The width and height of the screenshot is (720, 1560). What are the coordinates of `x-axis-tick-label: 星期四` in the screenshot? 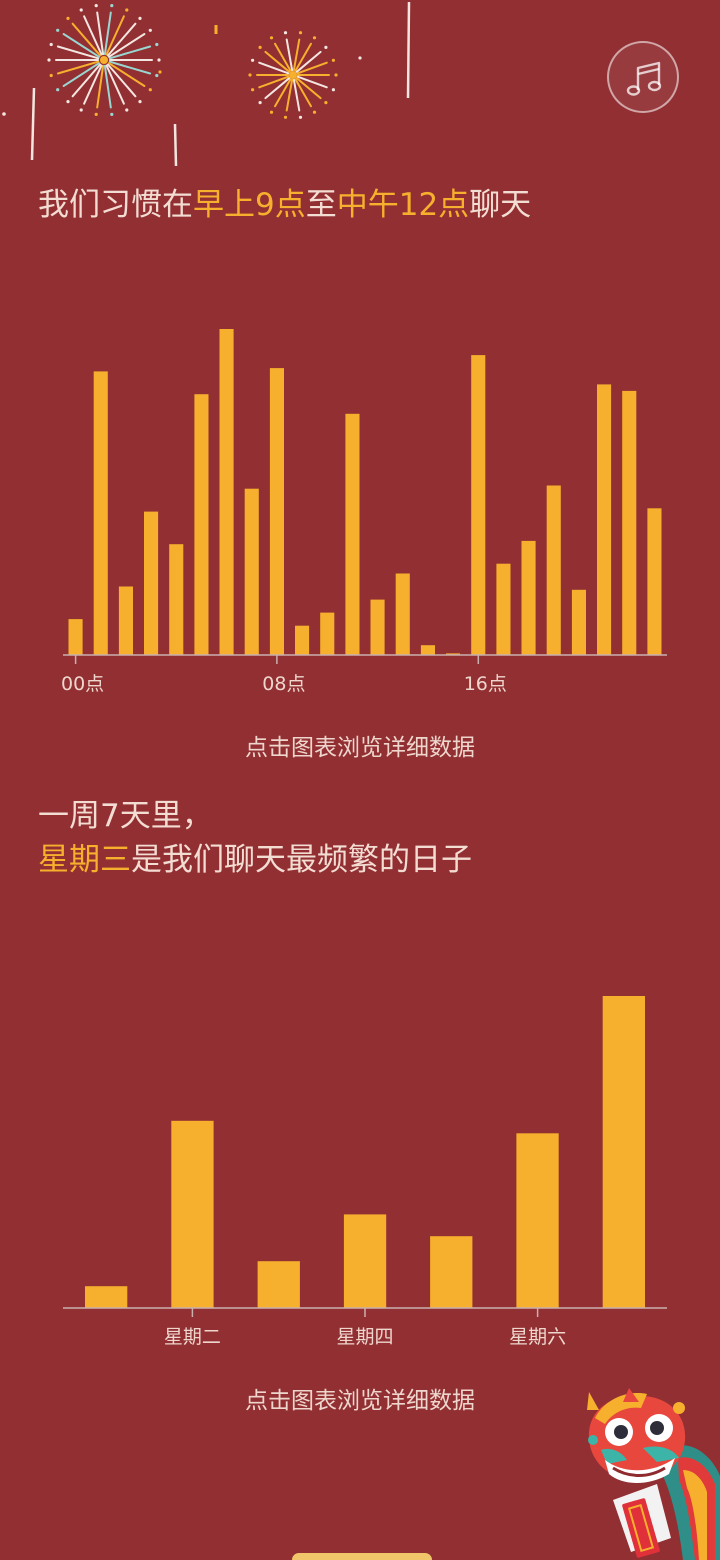 It's located at (364, 1337).